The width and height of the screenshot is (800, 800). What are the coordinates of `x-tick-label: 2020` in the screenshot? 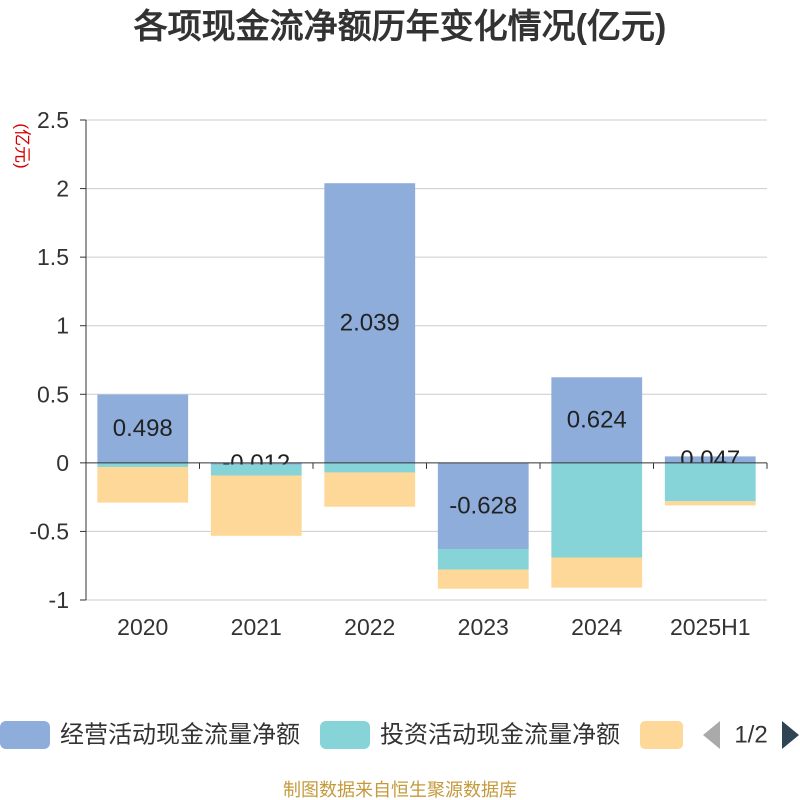 It's located at (142, 627).